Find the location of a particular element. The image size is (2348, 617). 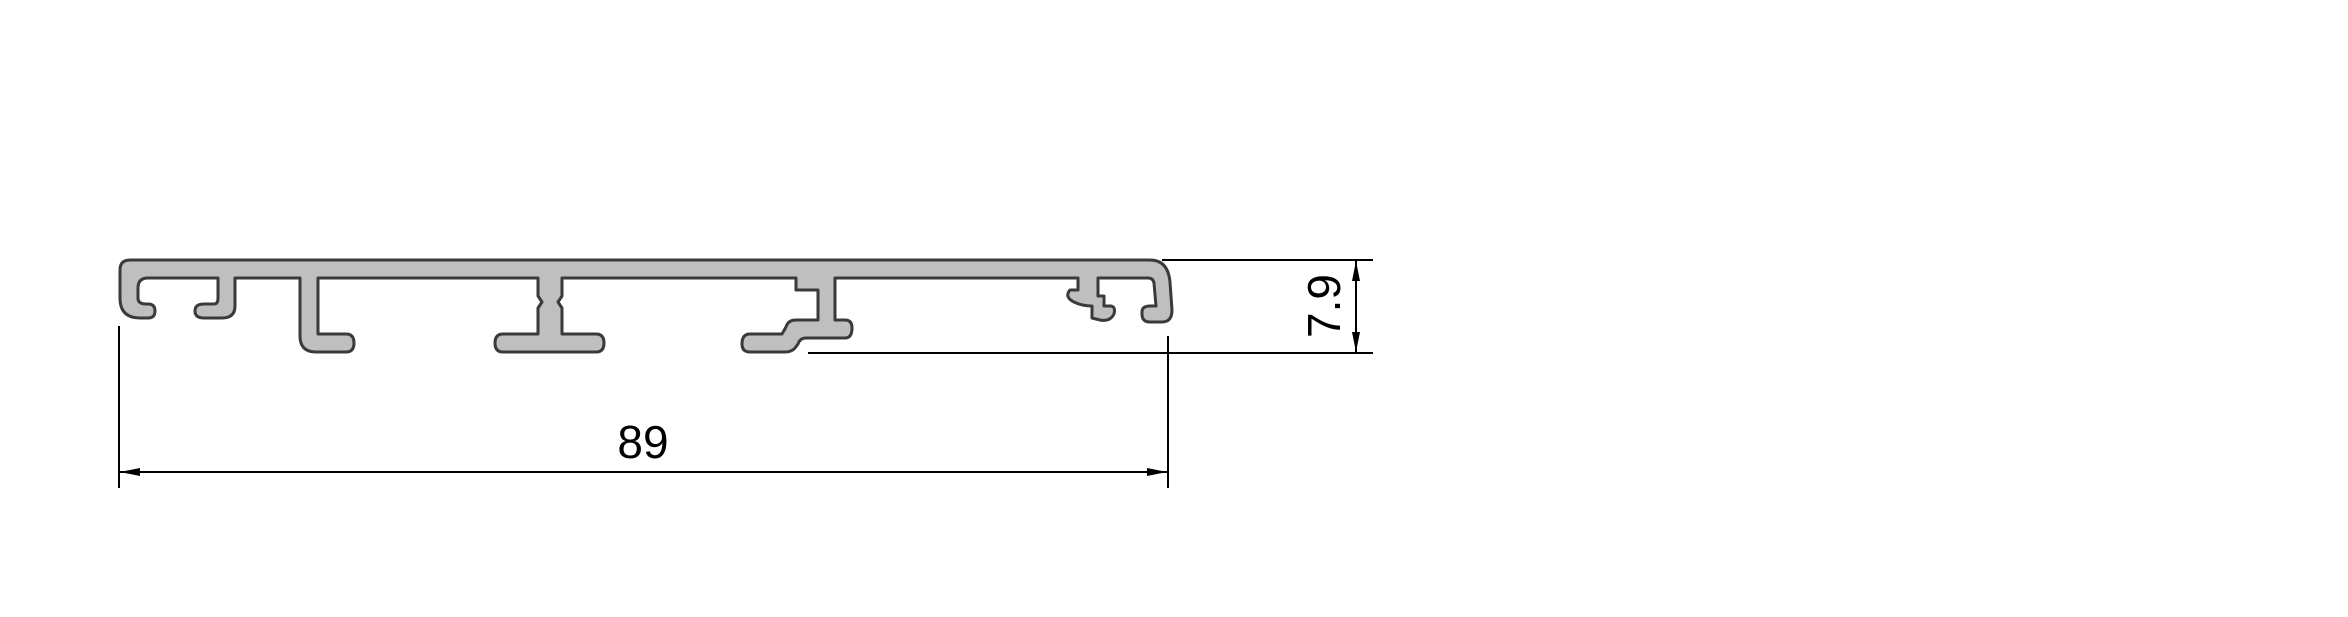

width-dimension-label: 89 is located at coordinates (642, 442).